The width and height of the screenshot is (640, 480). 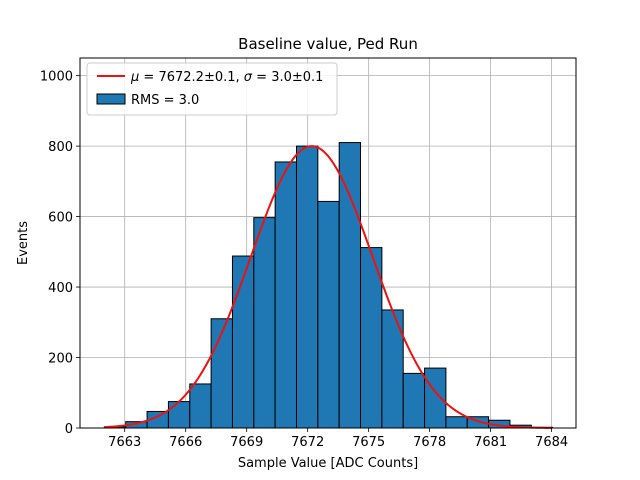 What do you see at coordinates (328, 463) in the screenshot?
I see `x-axis-label: Sample Value [ADC Counts]` at bounding box center [328, 463].